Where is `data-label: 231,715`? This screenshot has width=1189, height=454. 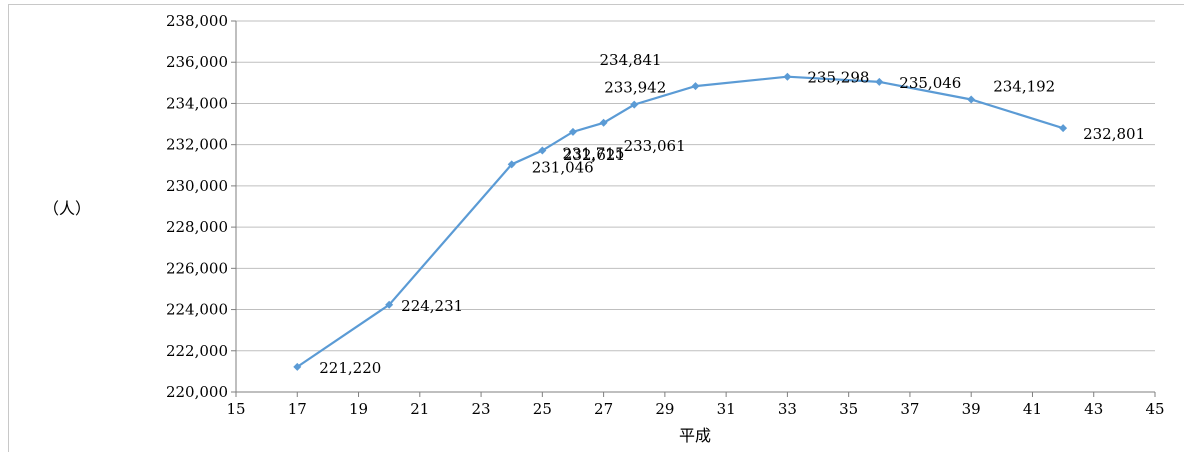 data-label: 231,715 is located at coordinates (593, 154).